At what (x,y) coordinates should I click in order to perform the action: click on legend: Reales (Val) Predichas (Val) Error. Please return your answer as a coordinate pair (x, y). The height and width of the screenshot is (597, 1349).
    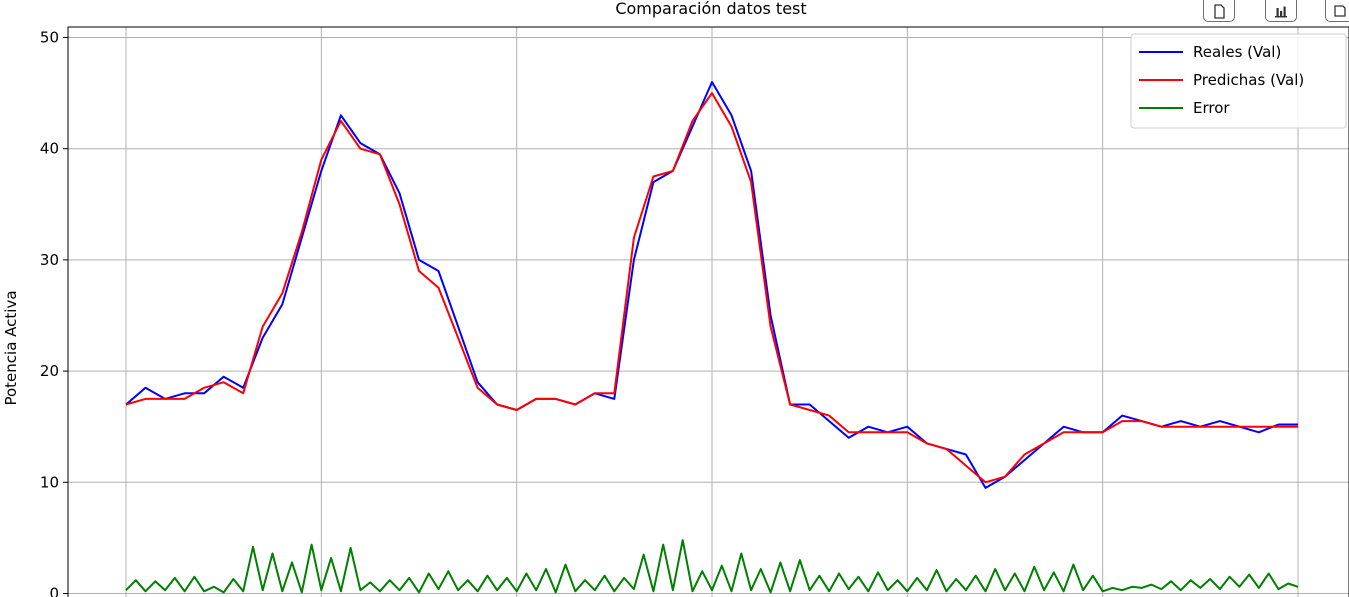
    Looking at the image, I should click on (1238, 81).